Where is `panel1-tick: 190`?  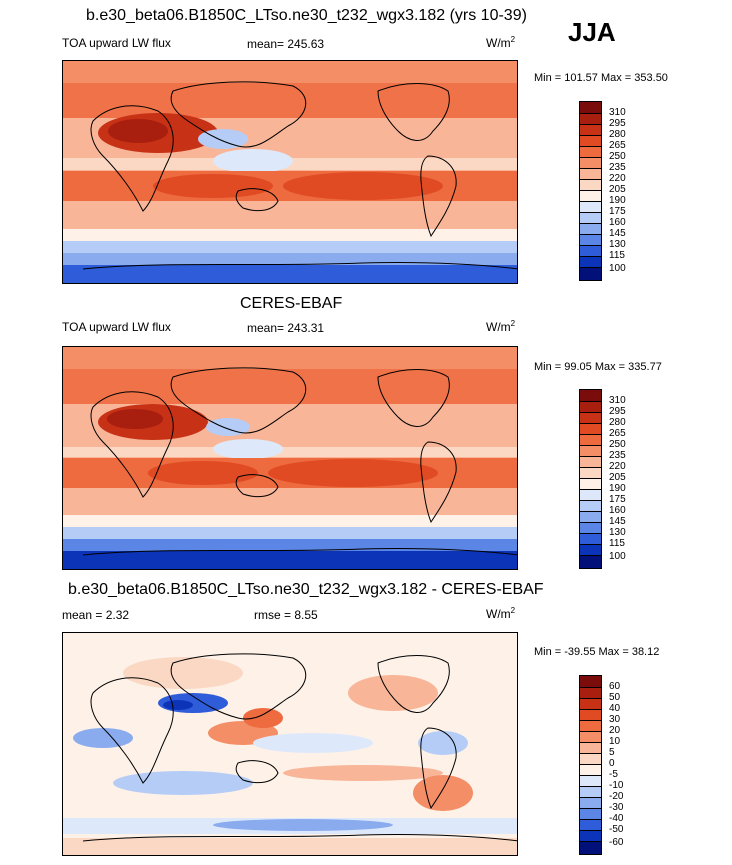
panel1-tick: 190 is located at coordinates (617, 200).